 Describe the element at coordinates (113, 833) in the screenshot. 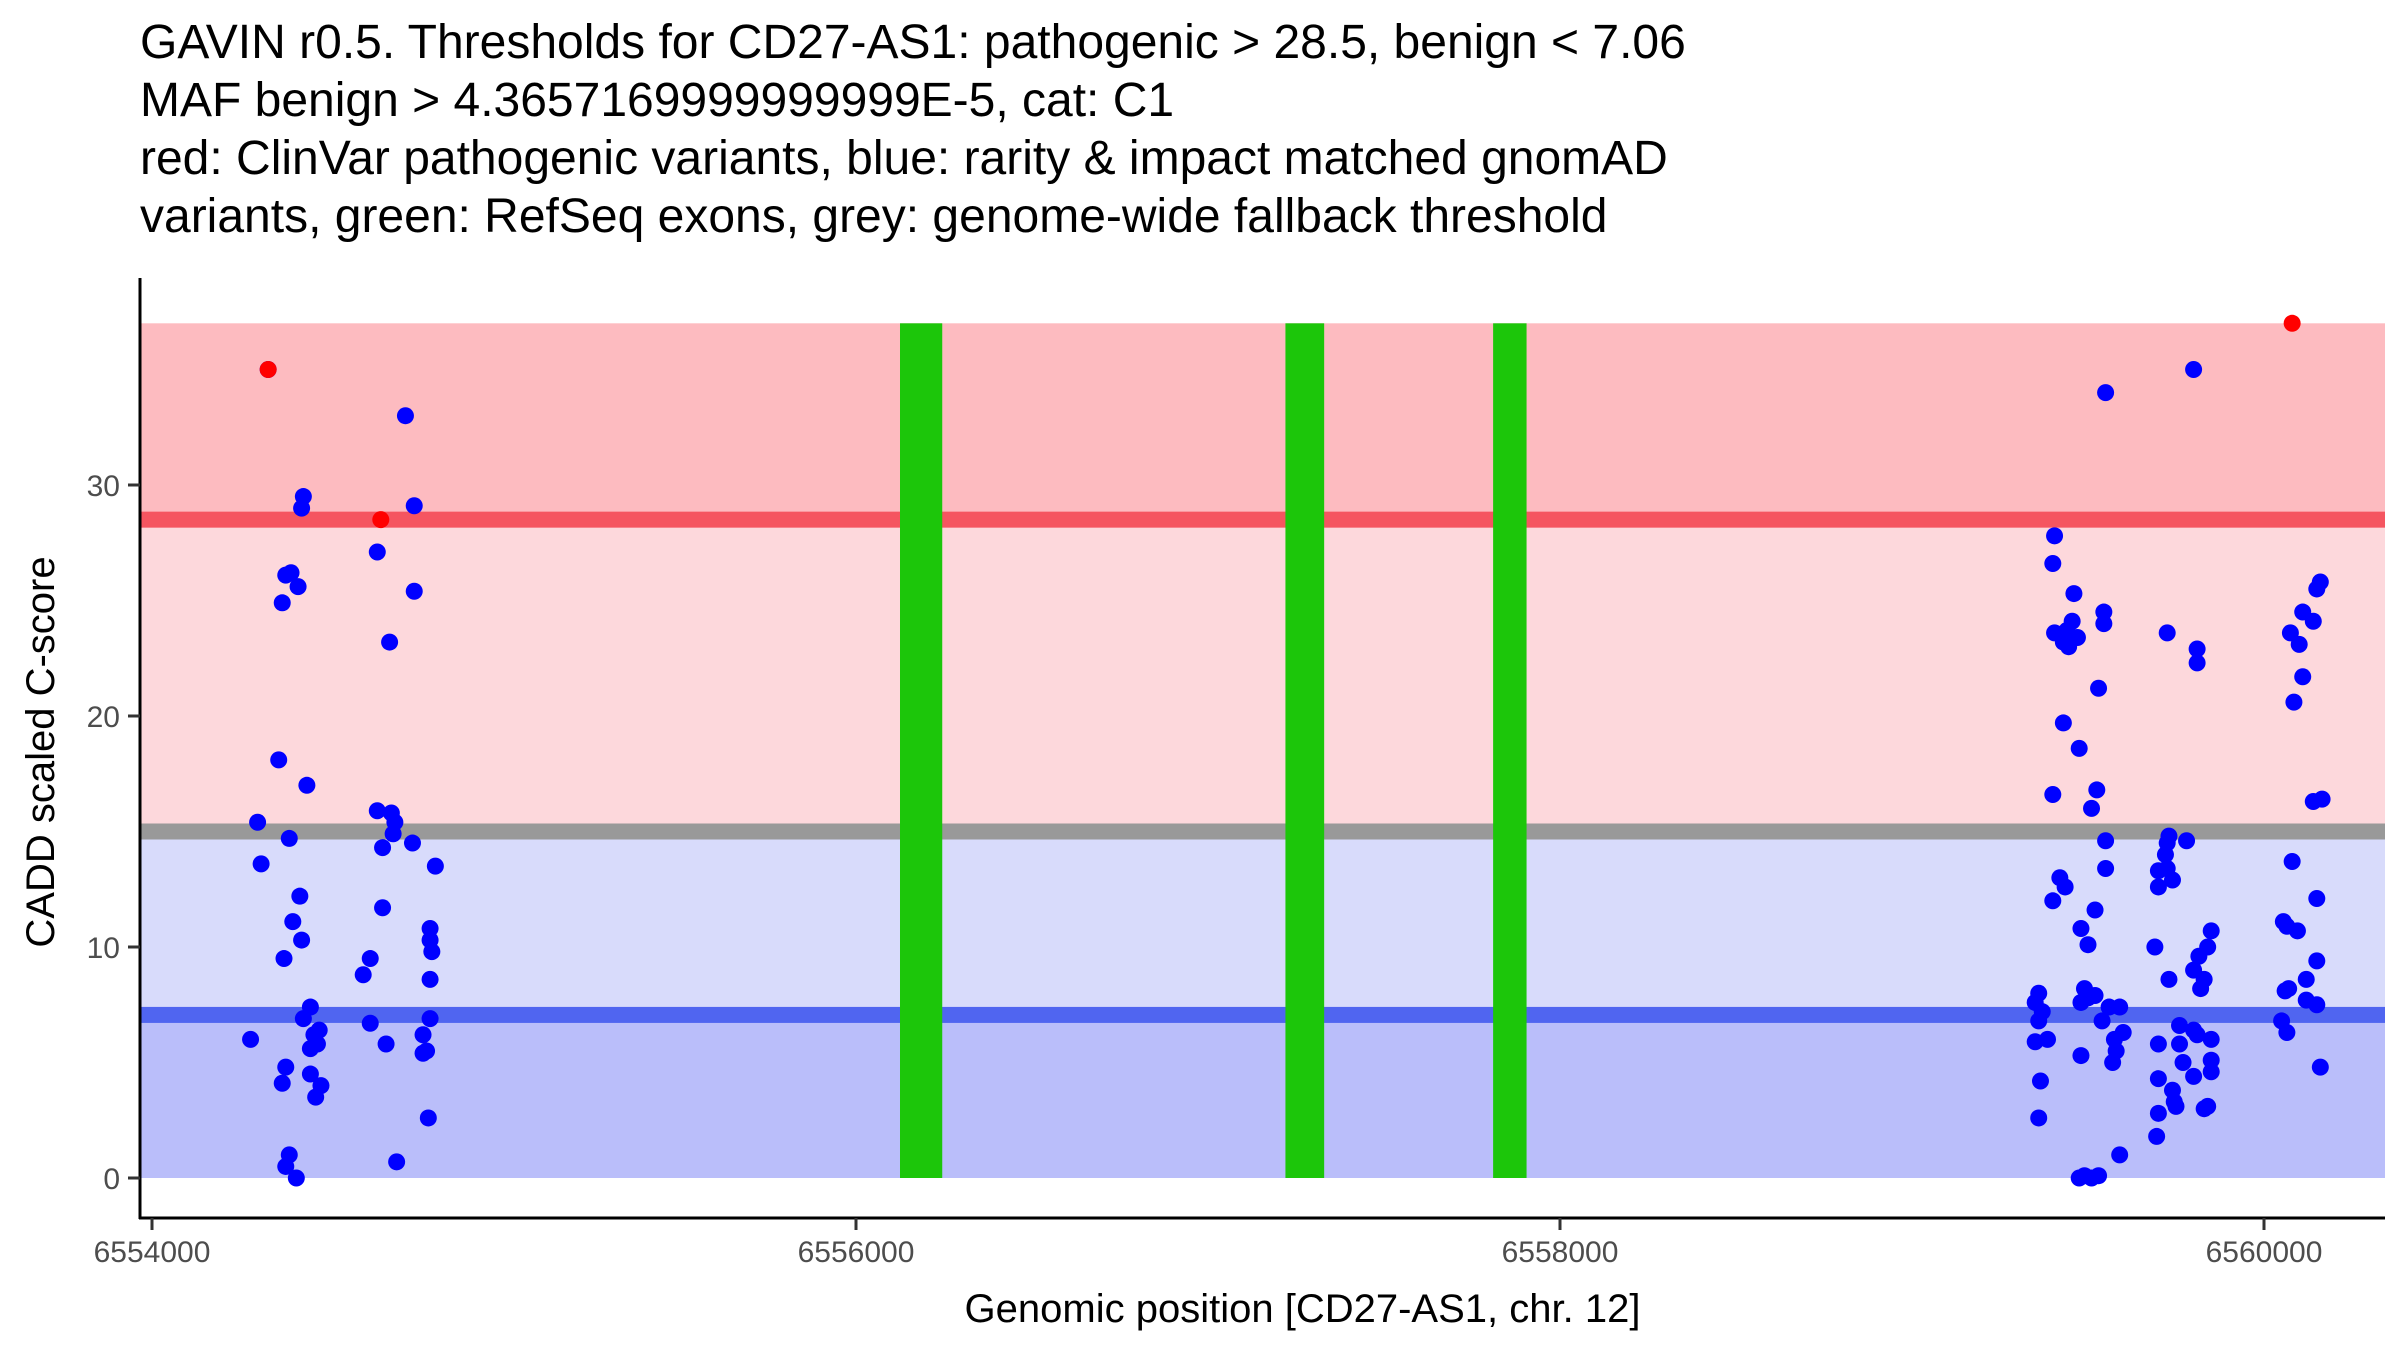

I see `y-axis-ticks: 0 10 20 30` at that location.